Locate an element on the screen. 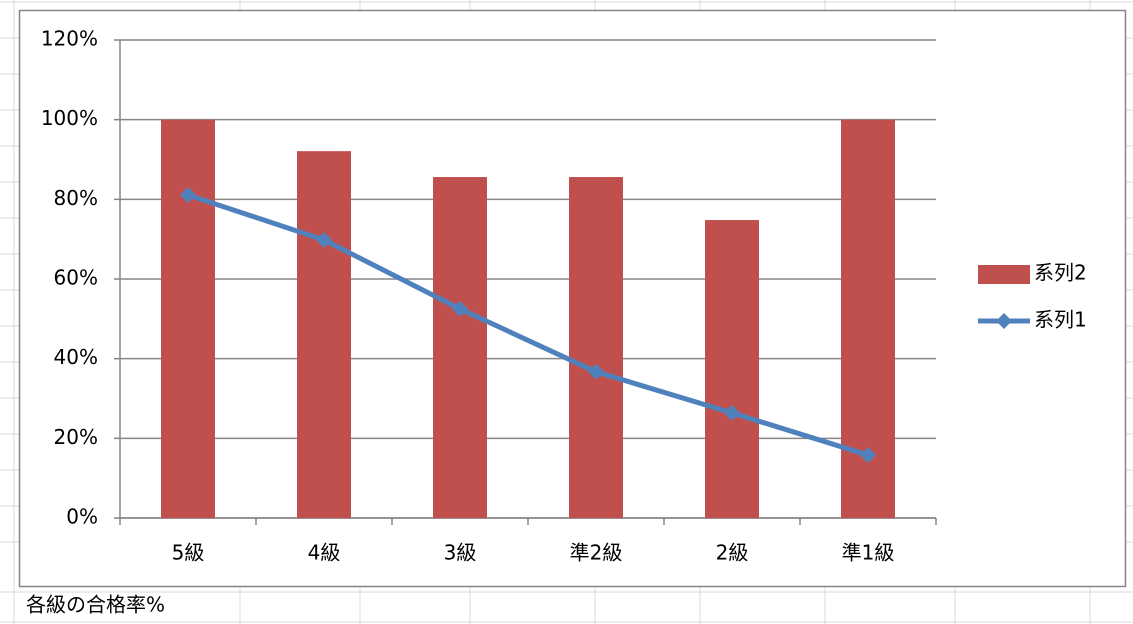  x-tick-label: 3級 is located at coordinates (460, 553).